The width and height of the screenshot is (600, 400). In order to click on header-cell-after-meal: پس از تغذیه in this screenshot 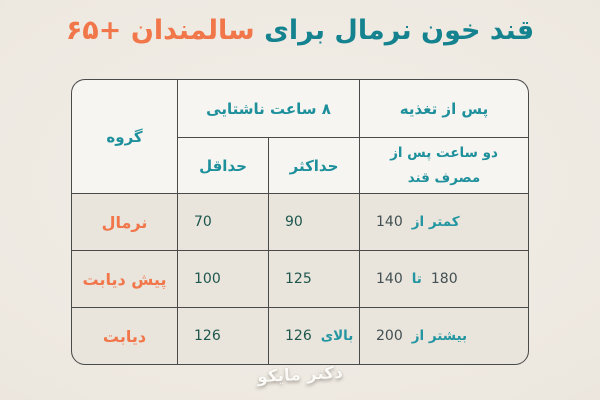, I will do `click(444, 108)`.